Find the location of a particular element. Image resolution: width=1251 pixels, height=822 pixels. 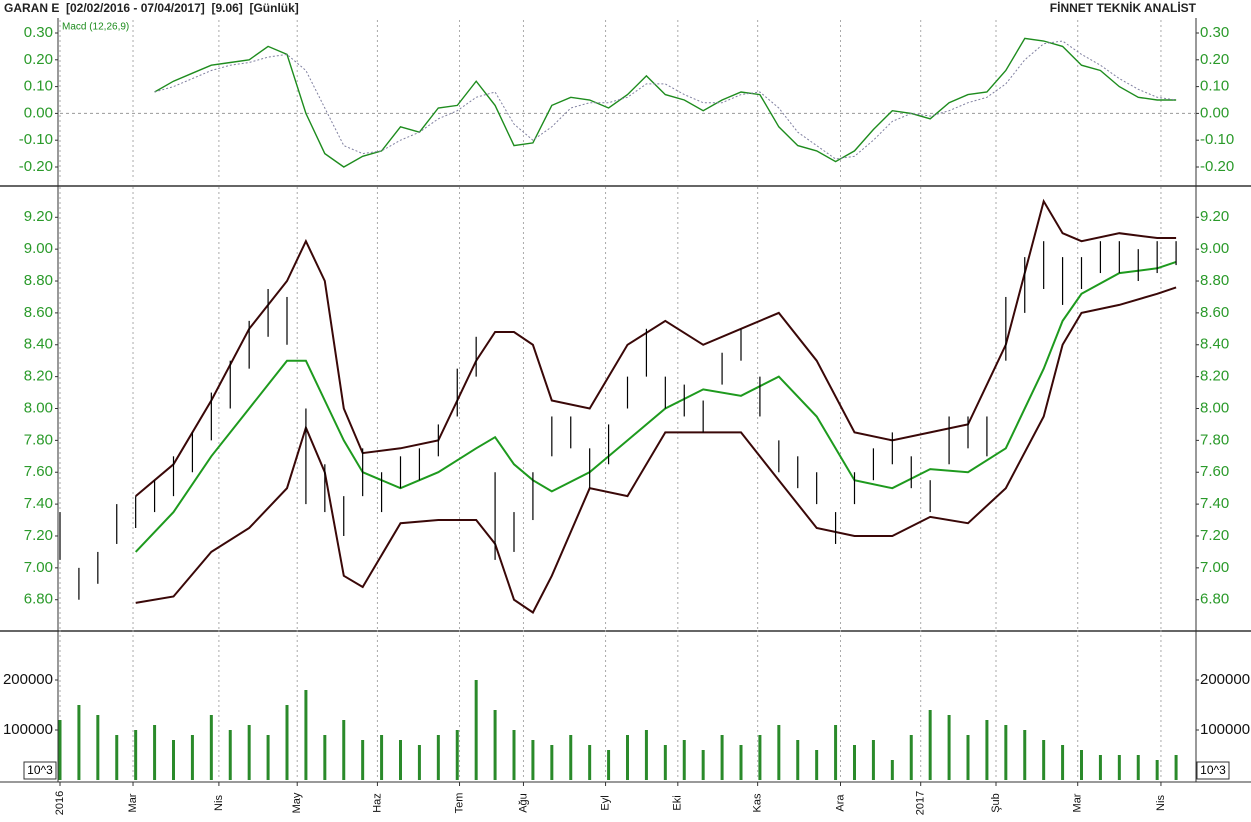

y-tick-label: 7.40 is located at coordinates (1214, 503).